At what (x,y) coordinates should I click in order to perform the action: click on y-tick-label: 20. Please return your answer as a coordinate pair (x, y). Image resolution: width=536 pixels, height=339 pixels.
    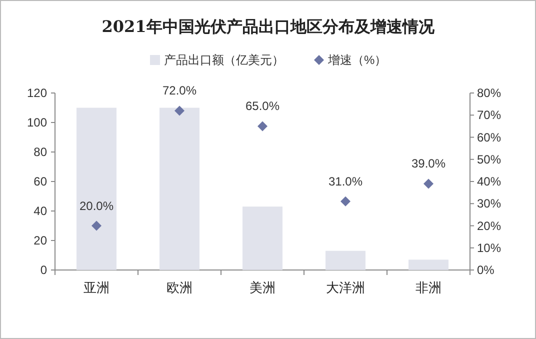
    Looking at the image, I should click on (41, 241).